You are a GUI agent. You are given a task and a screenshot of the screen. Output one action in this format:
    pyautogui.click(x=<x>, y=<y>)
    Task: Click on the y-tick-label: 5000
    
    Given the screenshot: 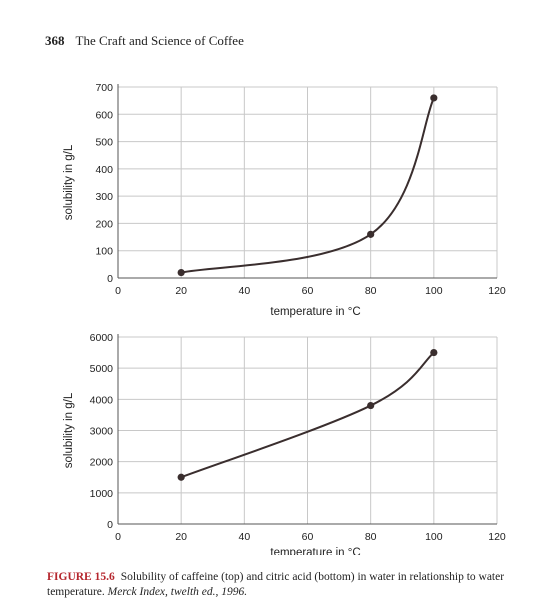 What is the action you would take?
    pyautogui.click(x=102, y=369)
    